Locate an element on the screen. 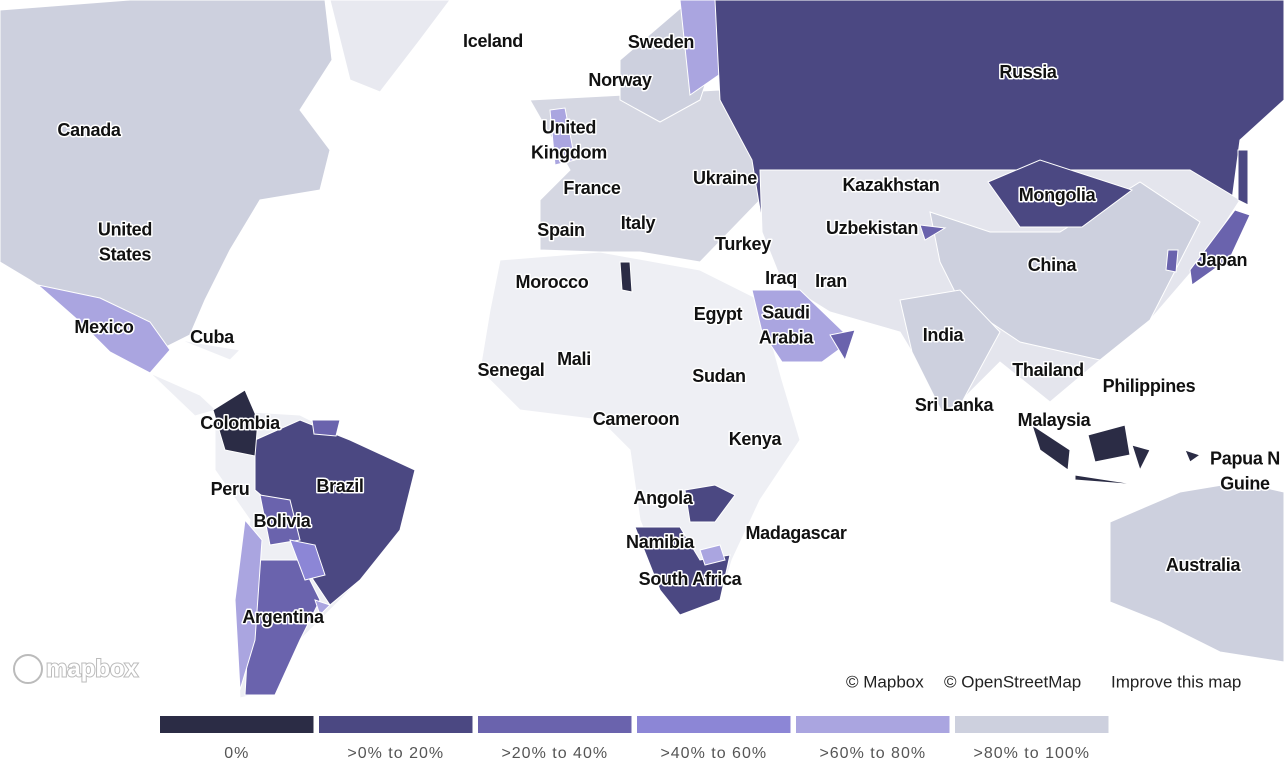 The width and height of the screenshot is (1284, 770). country-label: Canada is located at coordinates (89, 130).